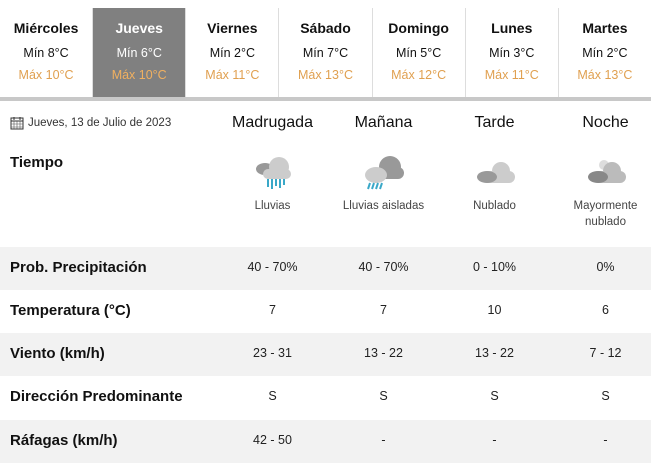 The image size is (651, 463). I want to click on row-direction: Dirección Predominante S S S S, so click(325, 397).